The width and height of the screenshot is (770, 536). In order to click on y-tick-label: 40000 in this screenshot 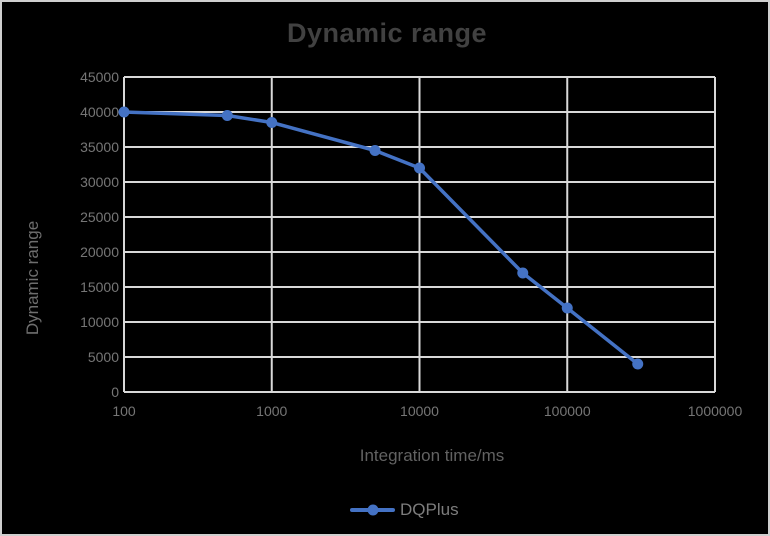, I will do `click(99, 112)`.